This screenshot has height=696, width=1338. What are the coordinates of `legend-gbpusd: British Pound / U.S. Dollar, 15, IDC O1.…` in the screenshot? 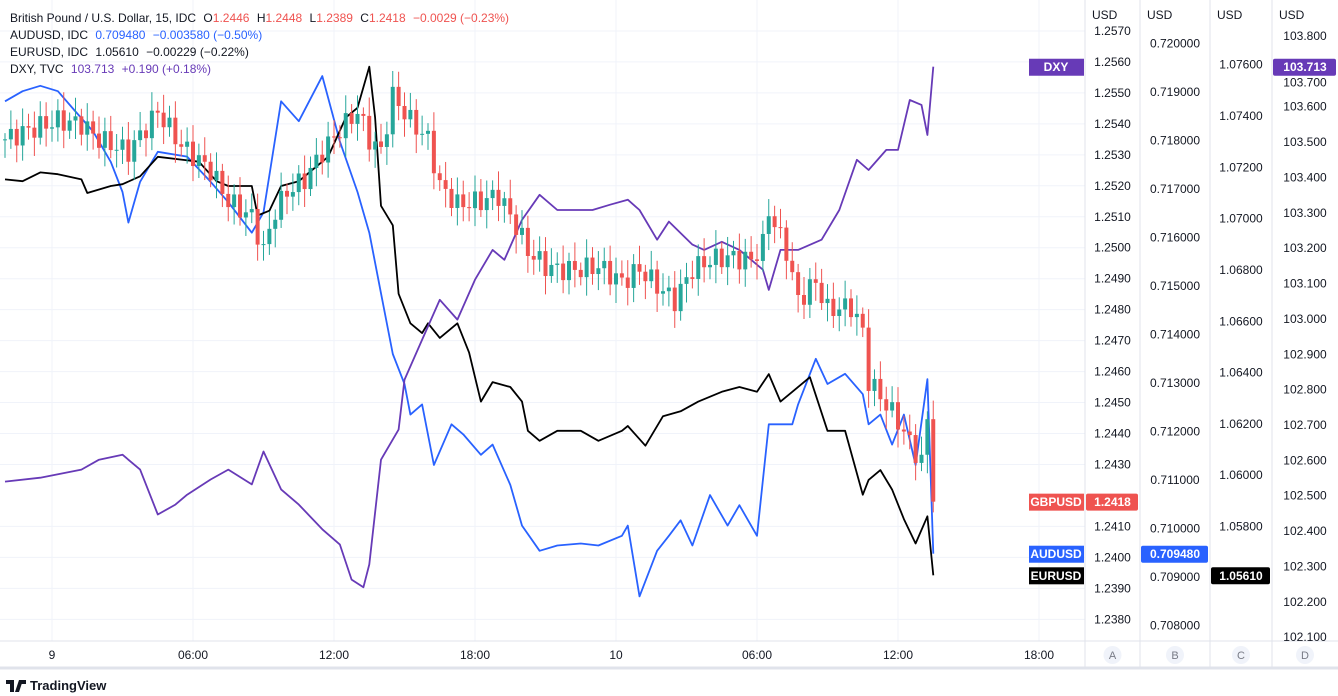 It's located at (261, 18).